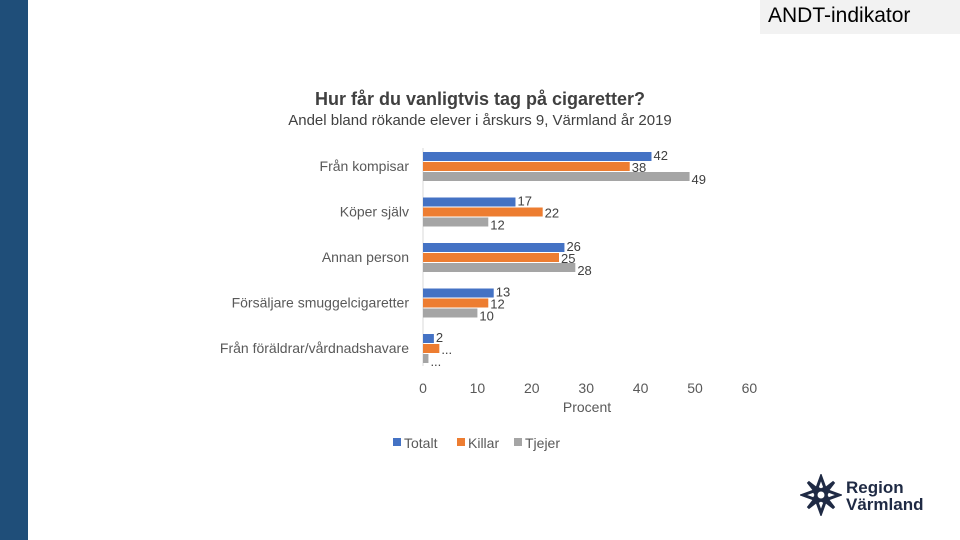 The height and width of the screenshot is (540, 960). I want to click on data-label: 13, so click(503, 292).